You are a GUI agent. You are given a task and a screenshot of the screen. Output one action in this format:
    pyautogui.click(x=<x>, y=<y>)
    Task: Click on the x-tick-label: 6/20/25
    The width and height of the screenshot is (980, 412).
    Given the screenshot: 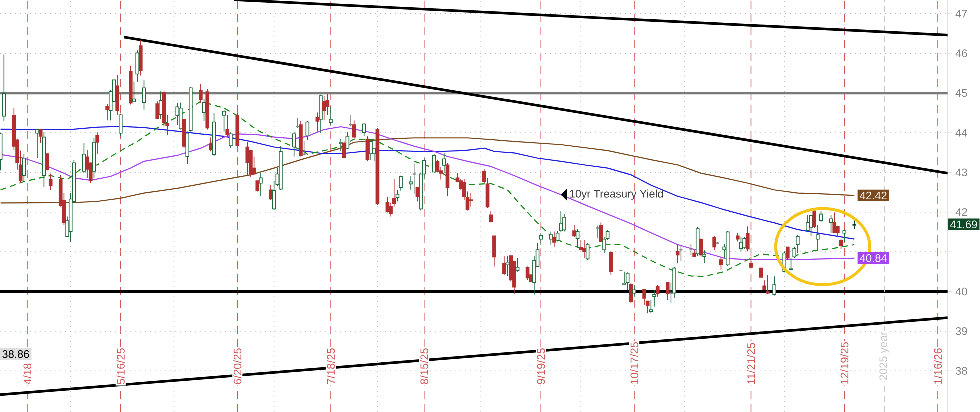 What is the action you would take?
    pyautogui.click(x=238, y=366)
    